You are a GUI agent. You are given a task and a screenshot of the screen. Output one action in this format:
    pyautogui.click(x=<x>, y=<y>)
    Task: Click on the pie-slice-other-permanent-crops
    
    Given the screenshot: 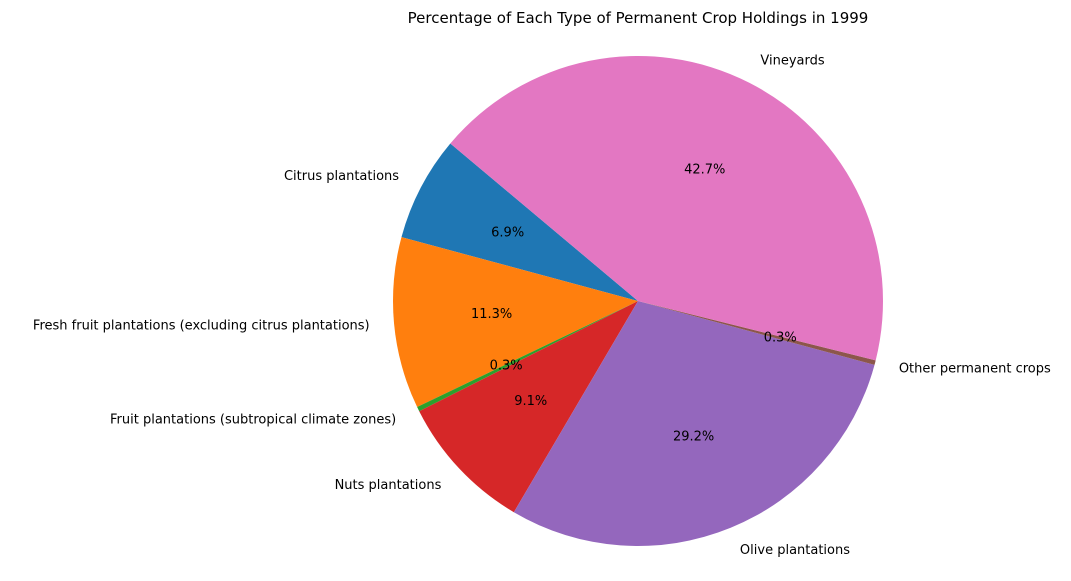 What is the action you would take?
    pyautogui.click(x=757, y=333)
    